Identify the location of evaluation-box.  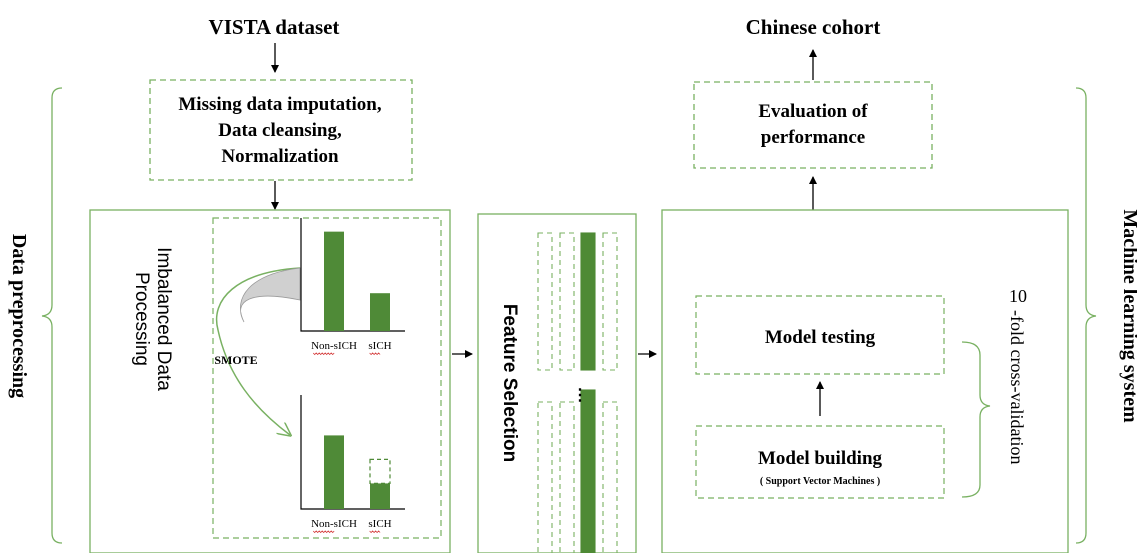
(813, 125).